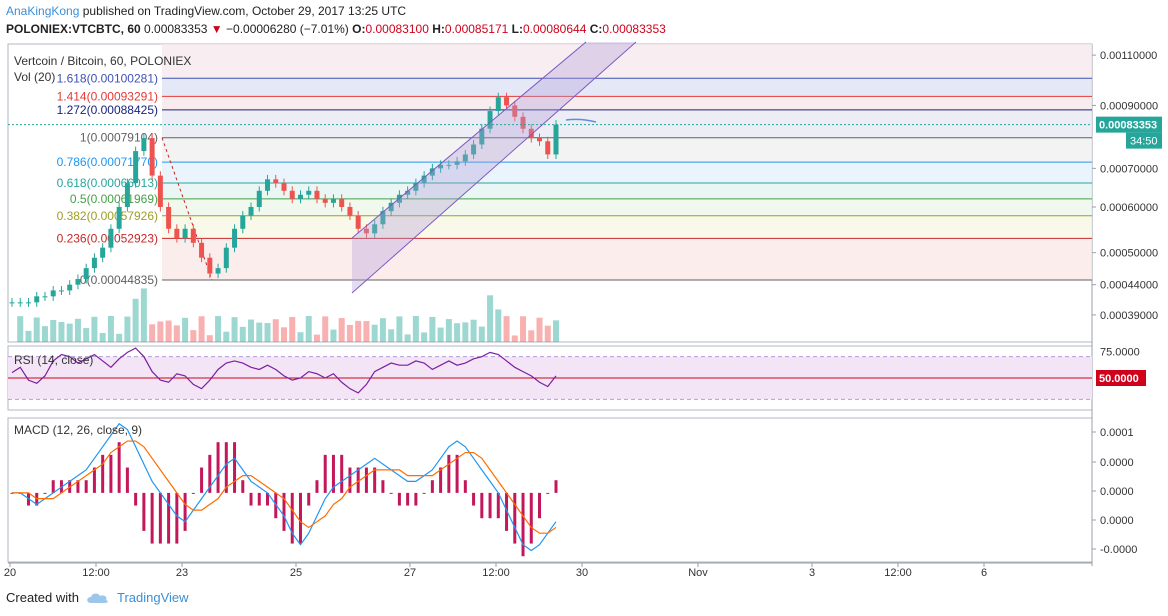 Image resolution: width=1168 pixels, height=616 pixels. Describe the element at coordinates (53, 360) in the screenshot. I see `rsi-legend: RSI (14, close)` at that location.